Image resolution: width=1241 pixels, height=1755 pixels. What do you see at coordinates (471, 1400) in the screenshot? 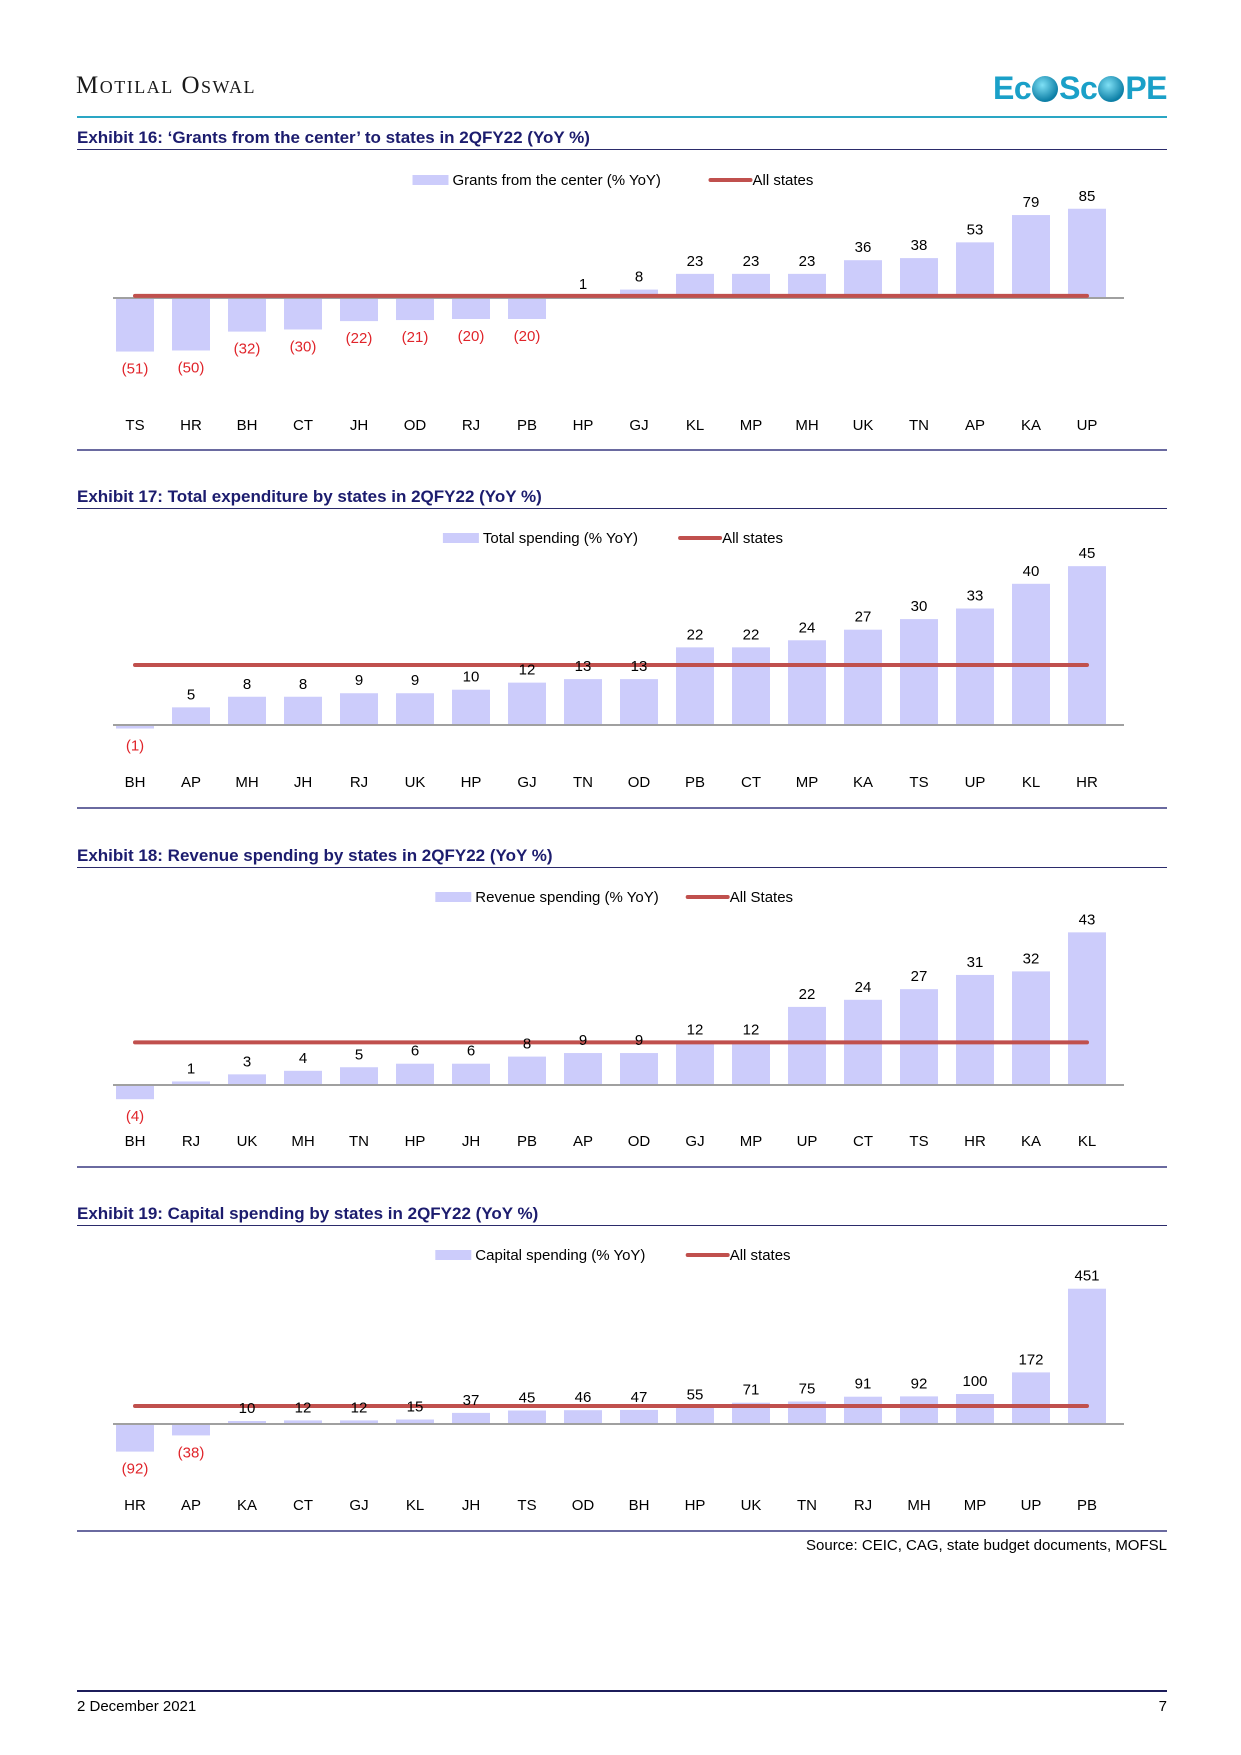
I see `data-label: 37` at bounding box center [471, 1400].